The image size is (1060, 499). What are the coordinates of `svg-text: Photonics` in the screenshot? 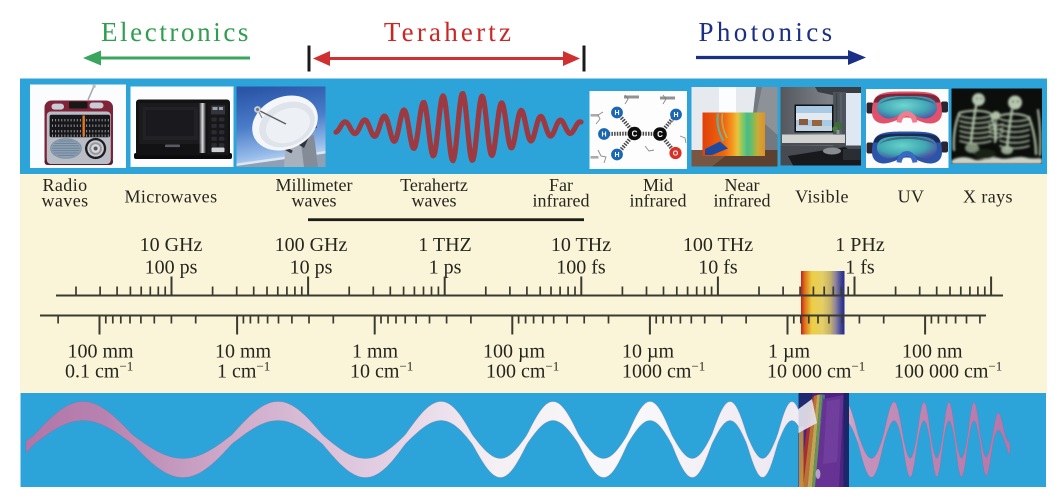 It's located at (766, 32).